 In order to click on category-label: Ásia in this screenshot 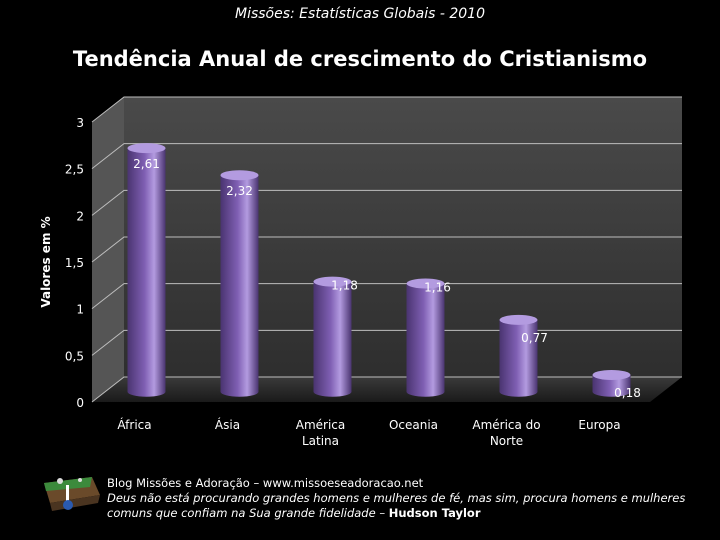, I will do `click(227, 424)`.